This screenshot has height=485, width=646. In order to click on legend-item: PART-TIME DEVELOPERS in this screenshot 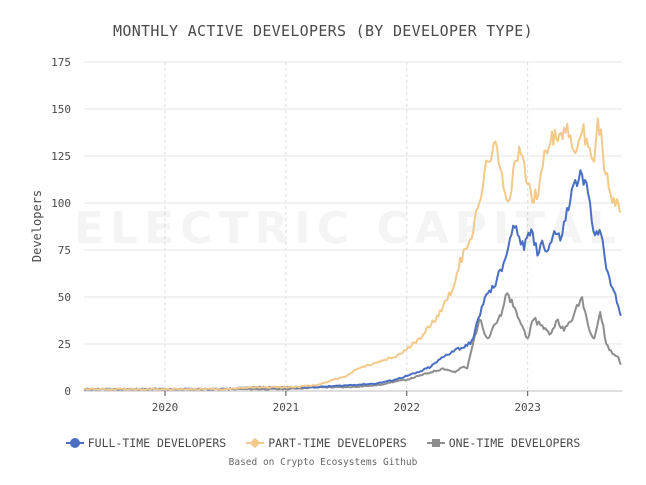, I will do `click(326, 443)`.